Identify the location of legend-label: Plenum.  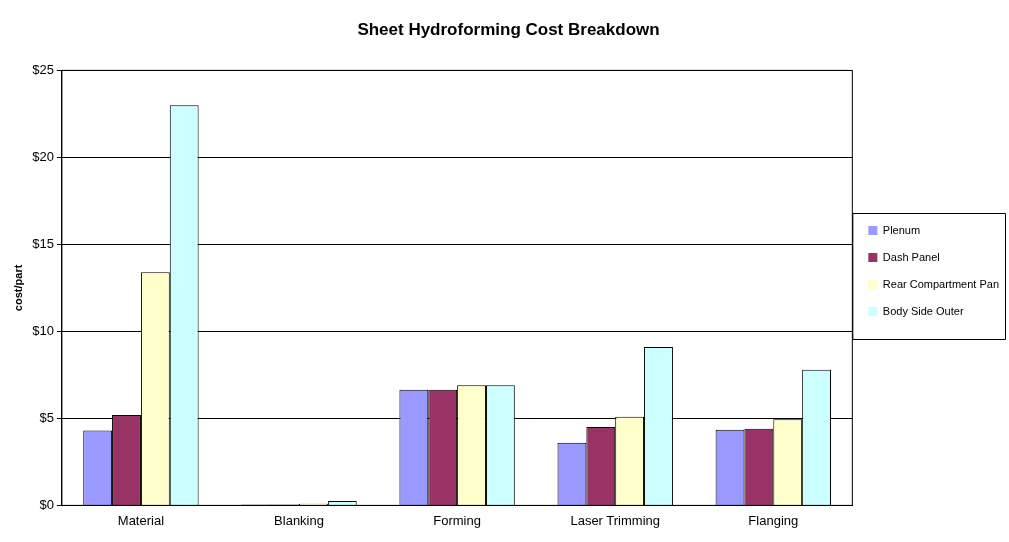
(901, 229).